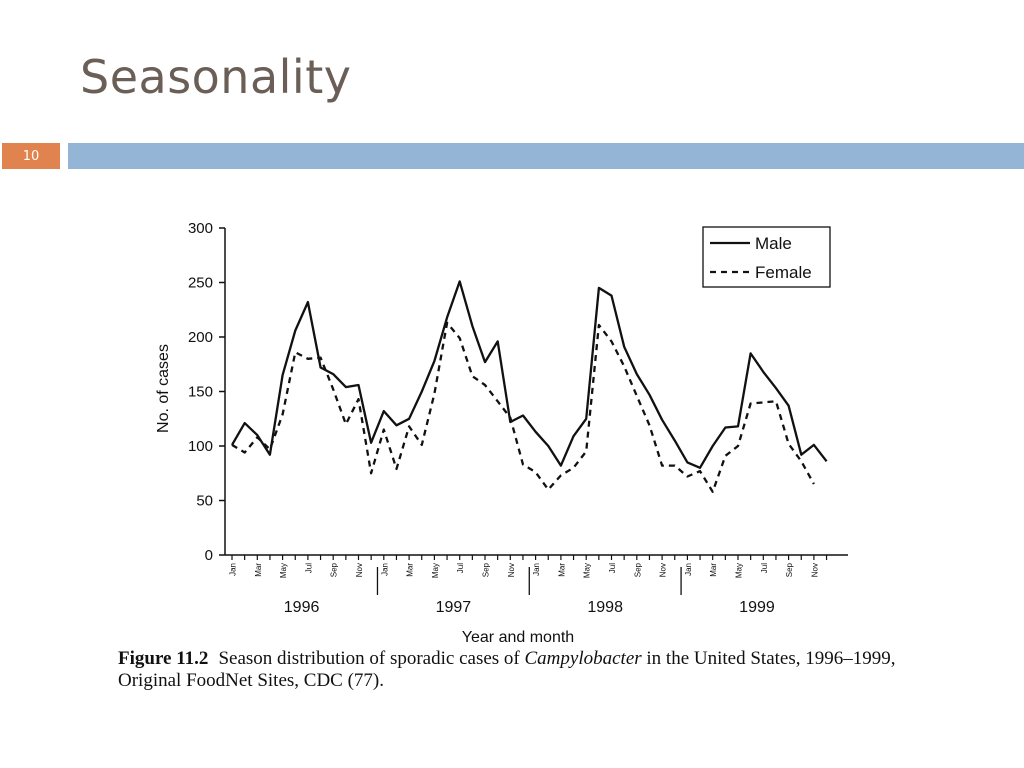  Describe the element at coordinates (163, 388) in the screenshot. I see `y-axis-title: No. of cases` at that location.